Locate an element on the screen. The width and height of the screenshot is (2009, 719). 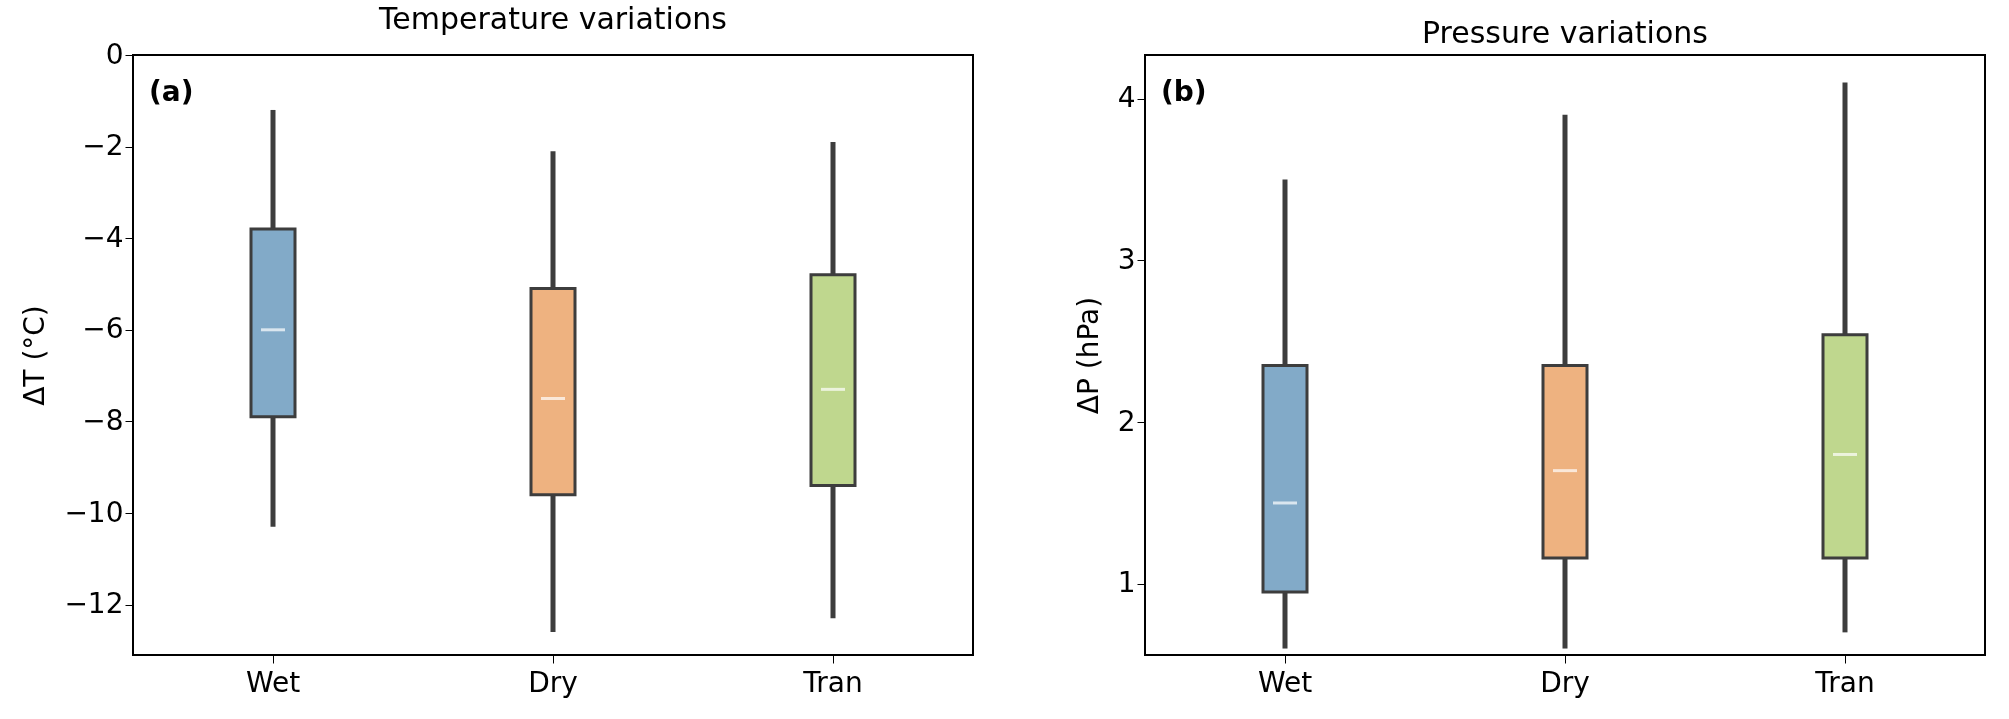
y-tick-label: 1 is located at coordinates (1126, 583).